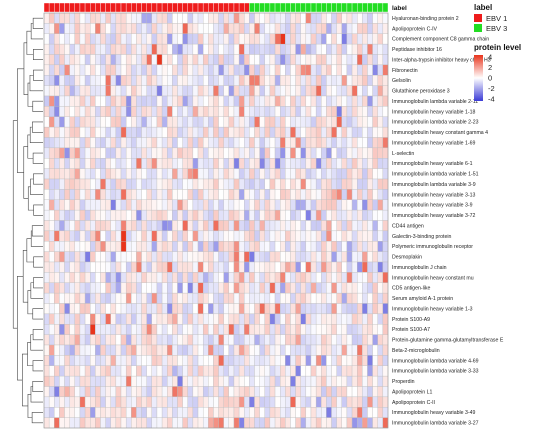 The height and width of the screenshot is (437, 550). I want to click on row-label: Immunoglobulin lambda variable 2-11, so click(435, 102).